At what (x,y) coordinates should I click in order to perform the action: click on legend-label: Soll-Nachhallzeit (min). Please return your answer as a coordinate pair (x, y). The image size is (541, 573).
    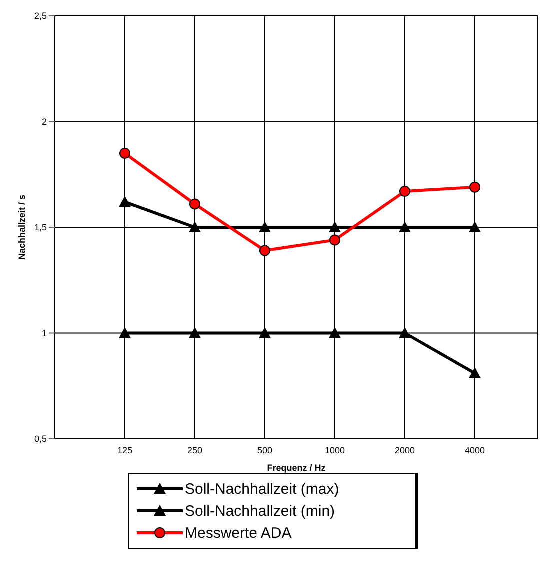
    Looking at the image, I should click on (260, 511).